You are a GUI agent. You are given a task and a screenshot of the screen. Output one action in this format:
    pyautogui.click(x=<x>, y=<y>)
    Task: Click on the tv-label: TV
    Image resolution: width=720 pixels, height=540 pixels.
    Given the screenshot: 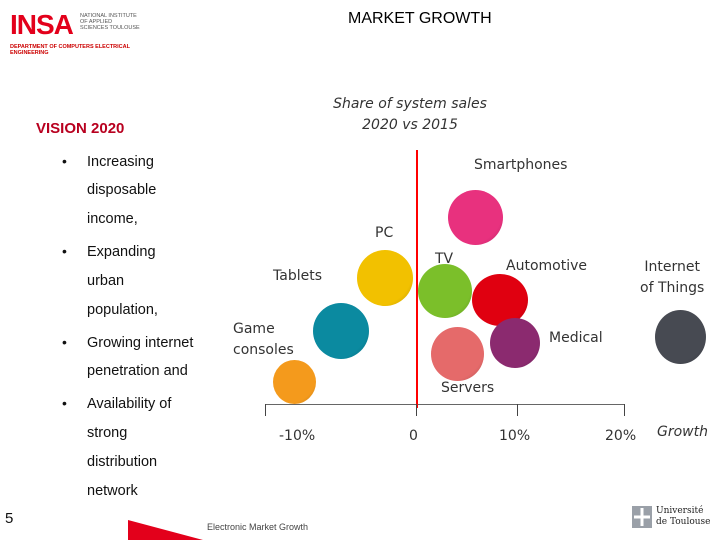 What is the action you would take?
    pyautogui.click(x=444, y=259)
    